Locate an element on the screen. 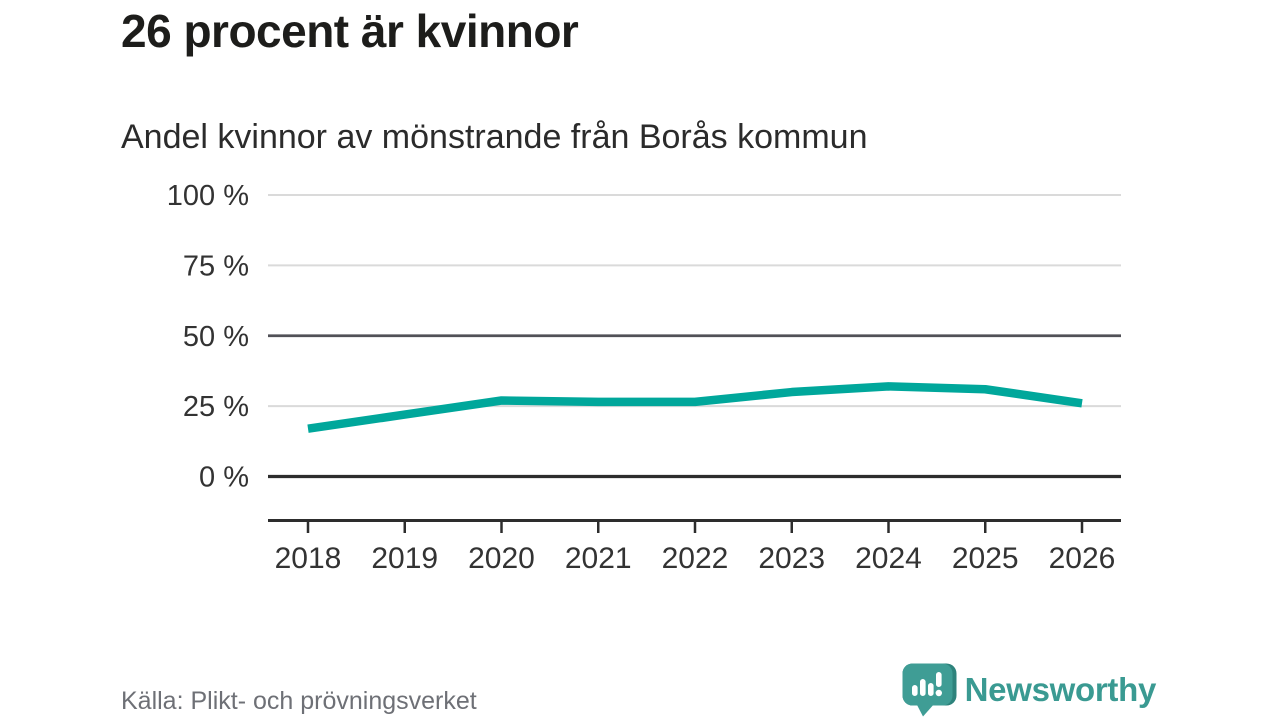 Image resolution: width=1280 pixels, height=720 pixels. x-tick-label-2025: 2025 is located at coordinates (985, 558).